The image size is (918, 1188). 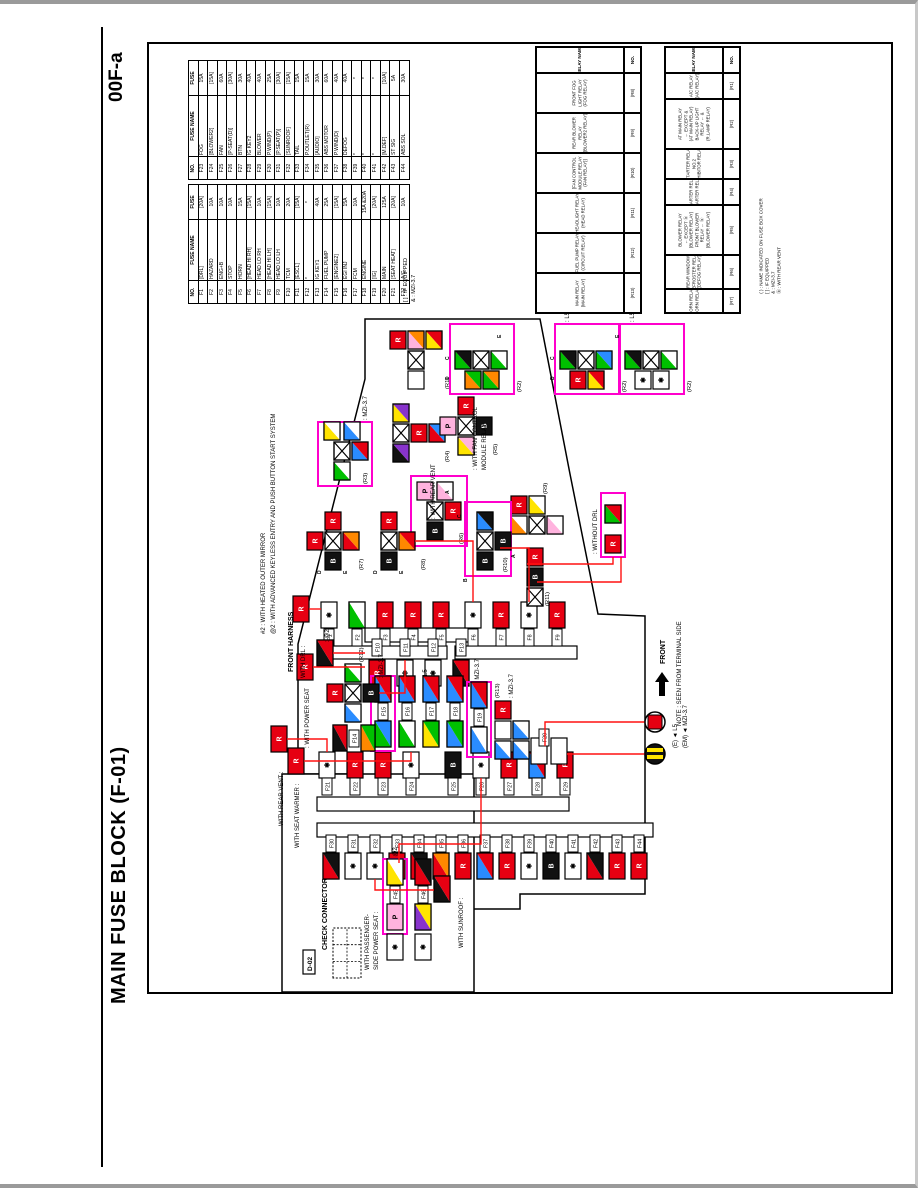 I want to click on pin-letter: E, so click(x=618, y=336).